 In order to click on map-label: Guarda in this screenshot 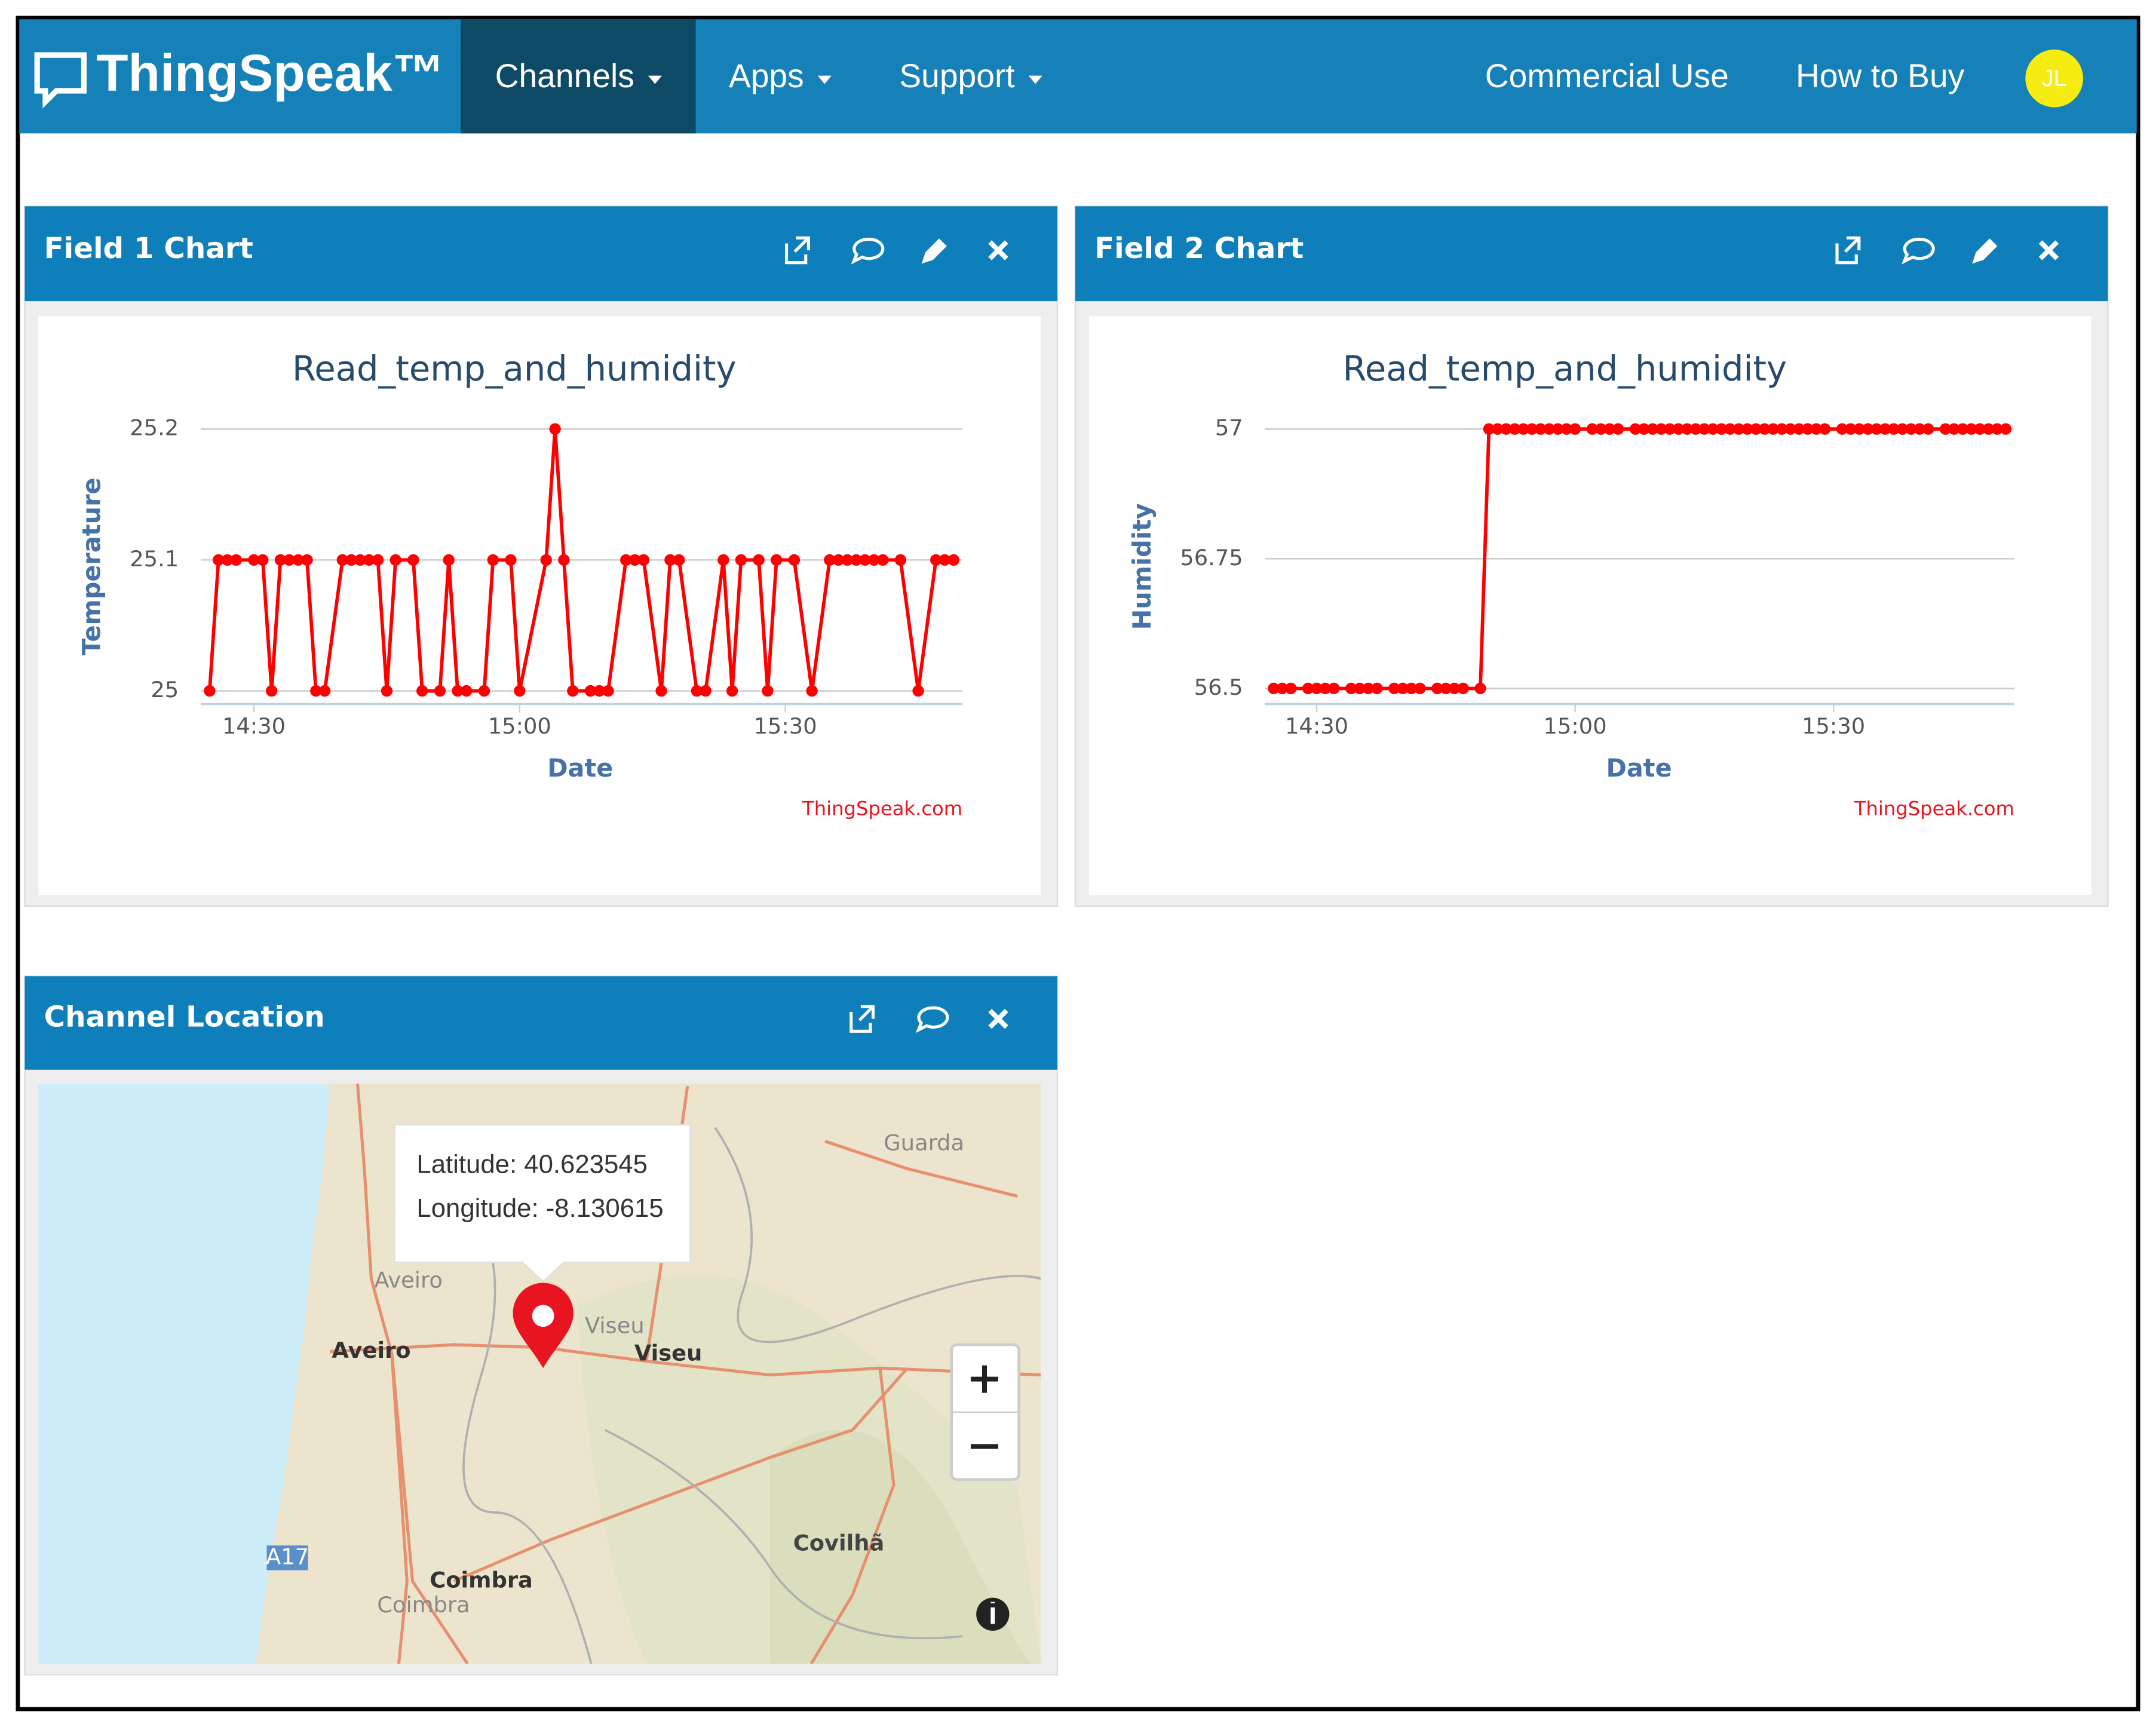, I will do `click(924, 1143)`.